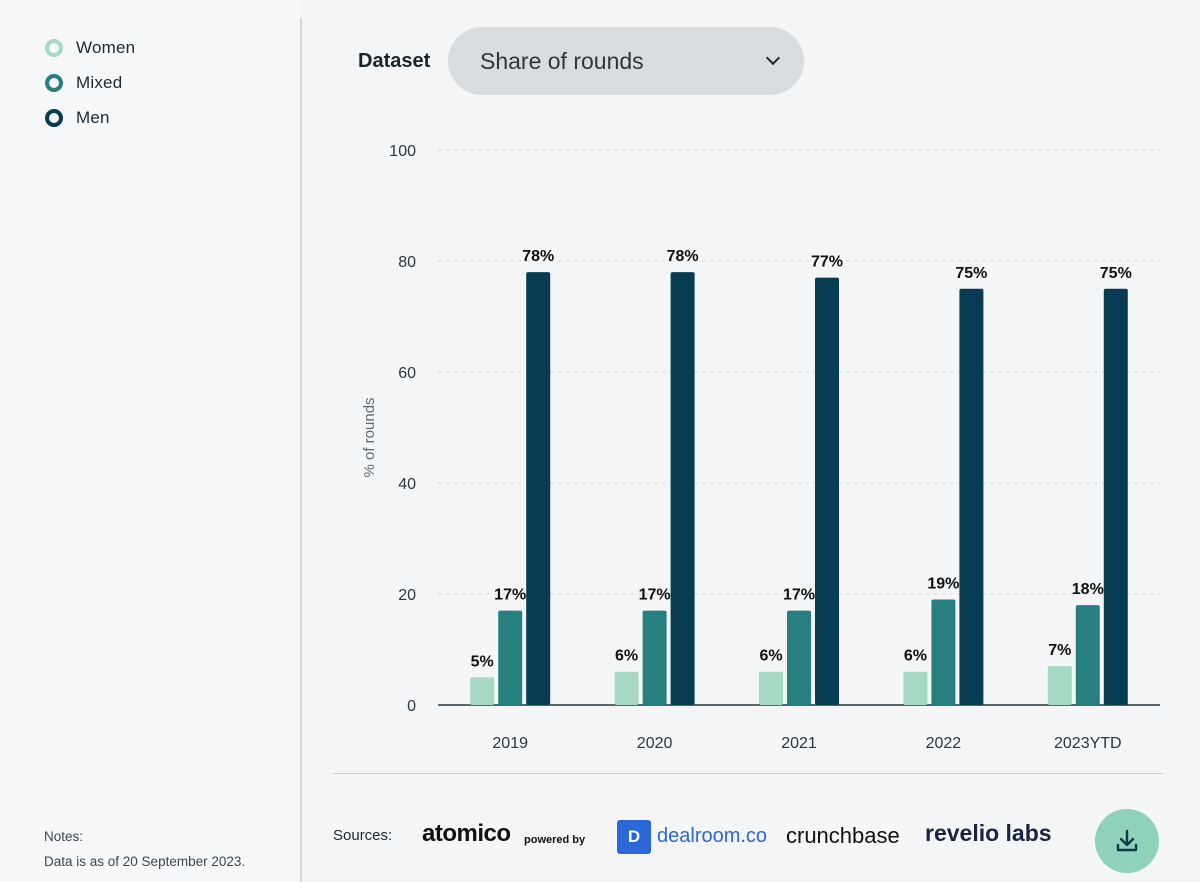 The height and width of the screenshot is (882, 1200). What do you see at coordinates (369, 437) in the screenshot?
I see `y-axis-title: % of rounds` at bounding box center [369, 437].